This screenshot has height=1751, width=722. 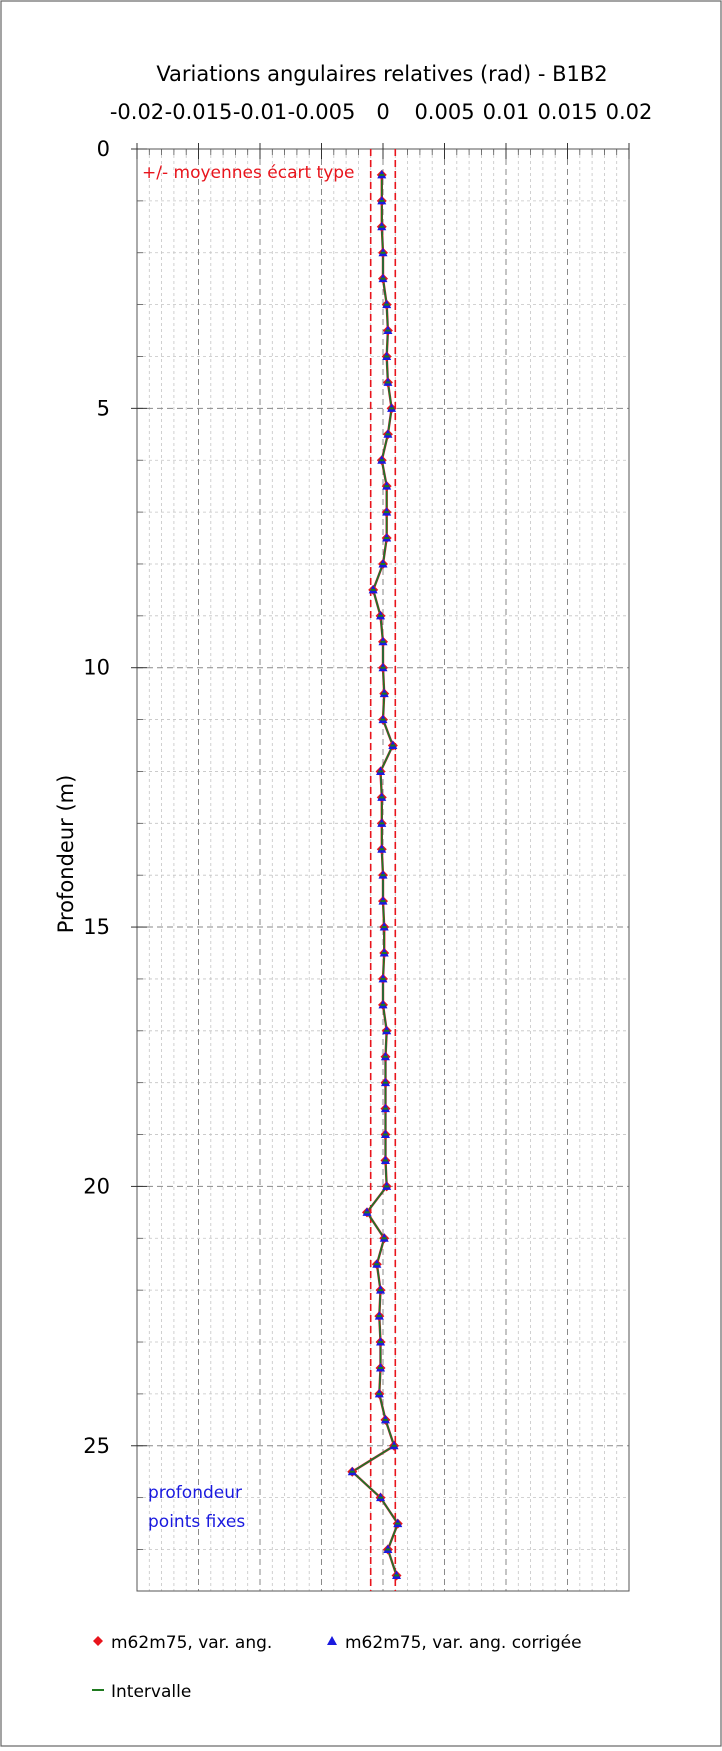 What do you see at coordinates (444, 112) in the screenshot?
I see `x-tick-label: 0.005` at bounding box center [444, 112].